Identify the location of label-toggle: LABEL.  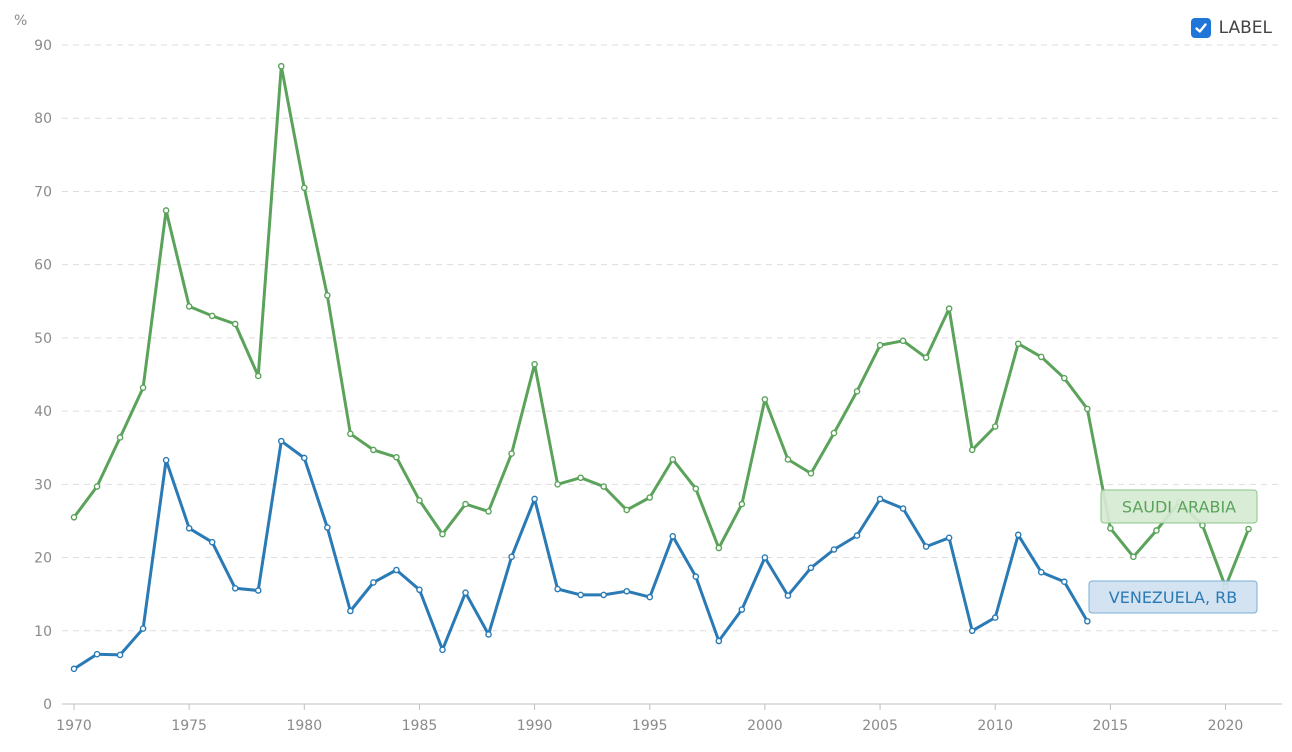
(1231, 28).